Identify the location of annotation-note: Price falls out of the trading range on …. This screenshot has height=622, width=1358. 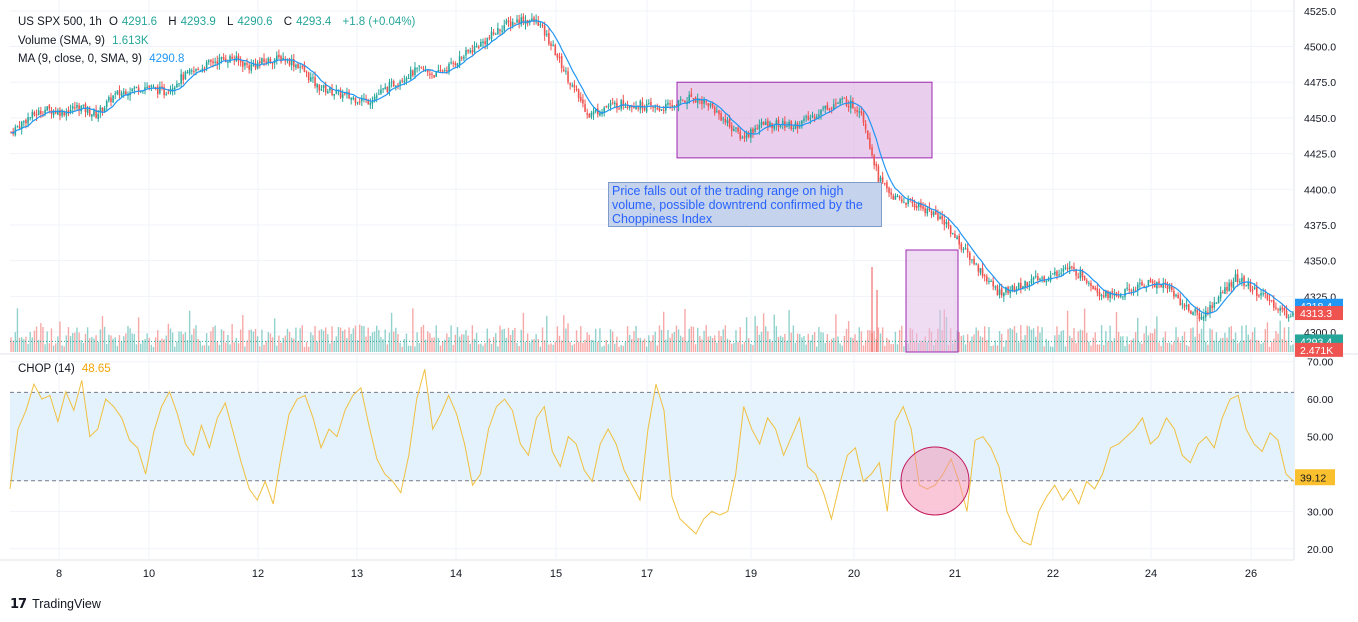
(745, 204).